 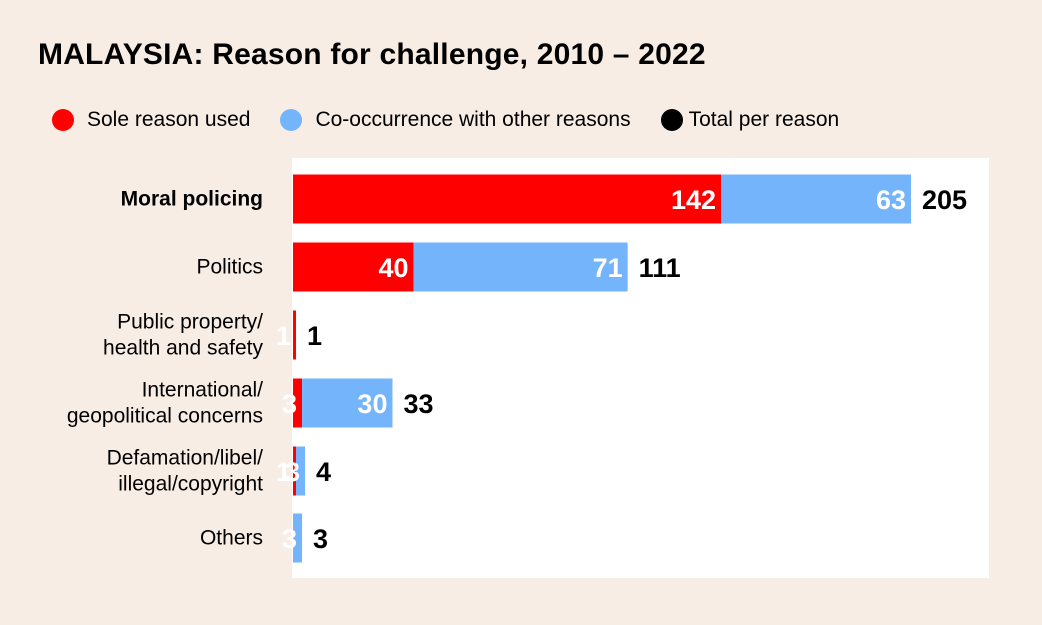 What do you see at coordinates (229, 267) in the screenshot?
I see `category-label: Politics` at bounding box center [229, 267].